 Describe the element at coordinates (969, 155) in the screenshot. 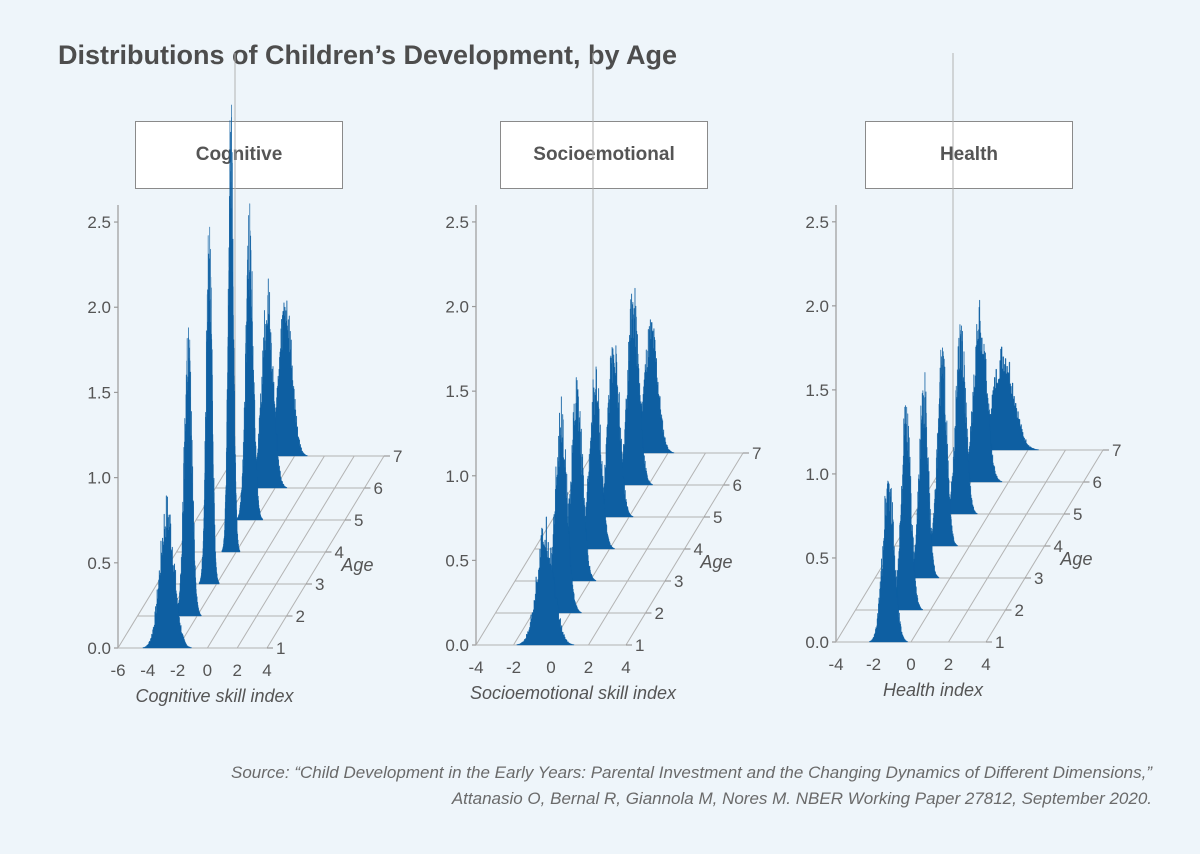

I see `facet-label-health: Health` at that location.